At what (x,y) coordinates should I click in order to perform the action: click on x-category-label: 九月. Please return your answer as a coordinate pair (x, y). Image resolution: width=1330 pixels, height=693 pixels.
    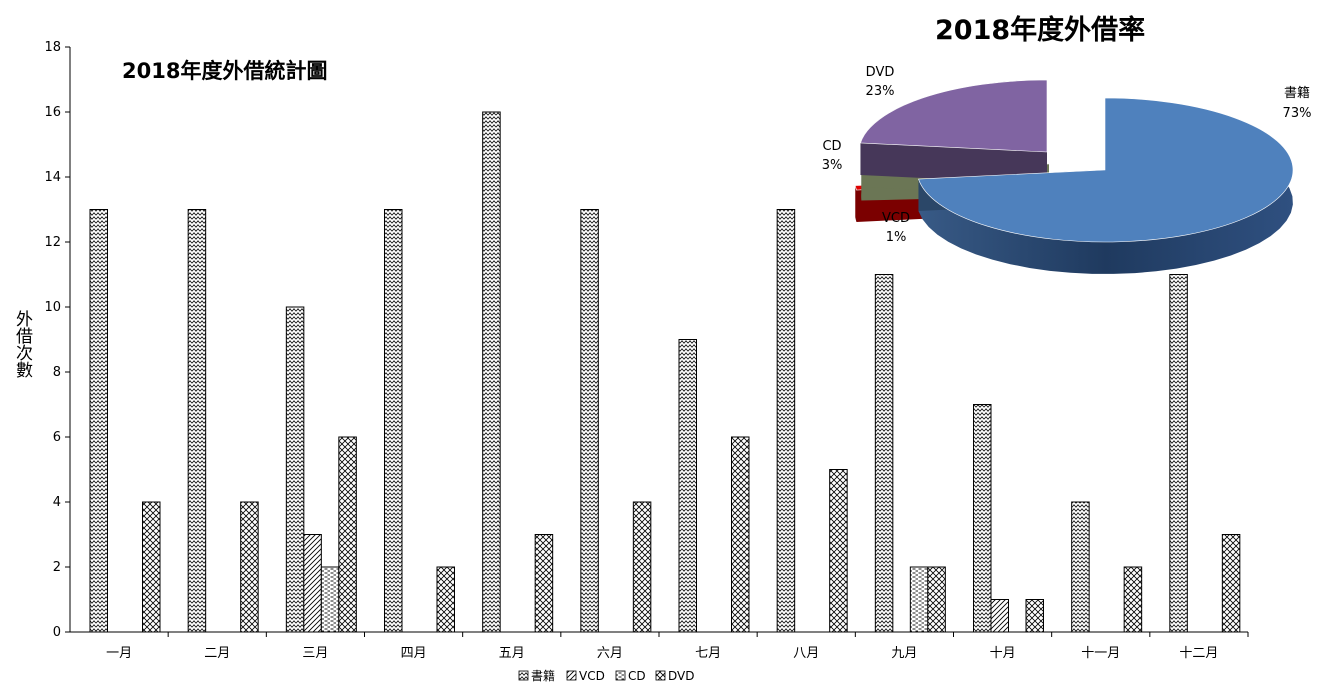
    Looking at the image, I should click on (904, 653).